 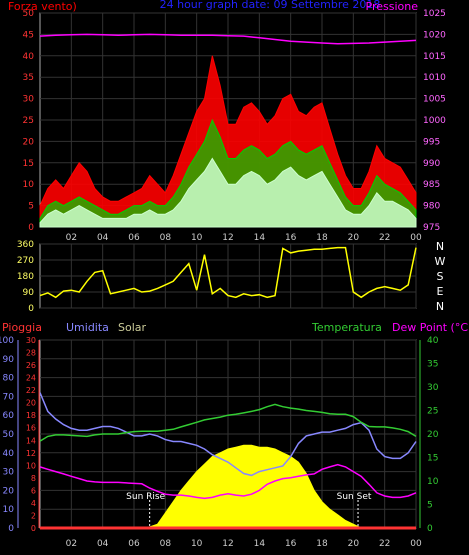 What do you see at coordinates (431, 142) in the screenshot?
I see `pressure-tick-label: 995` at bounding box center [431, 142].